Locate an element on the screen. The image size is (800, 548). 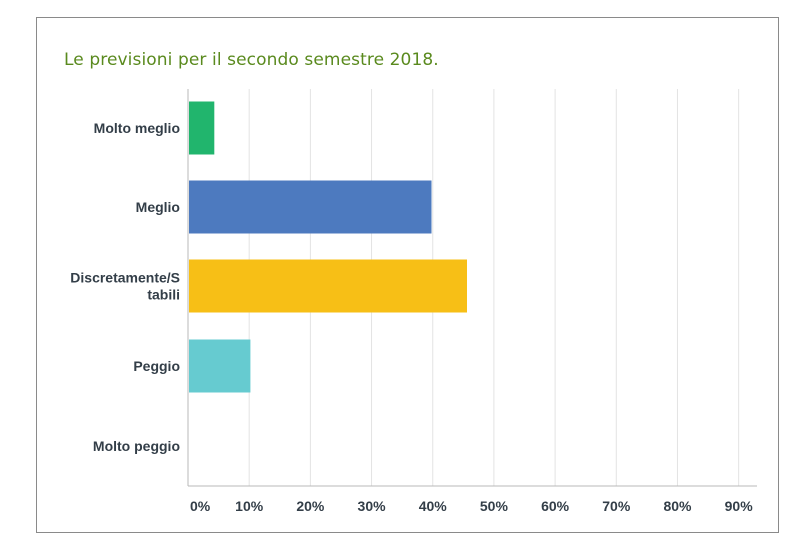
category-label-line: Molto meglio is located at coordinates (137, 128).